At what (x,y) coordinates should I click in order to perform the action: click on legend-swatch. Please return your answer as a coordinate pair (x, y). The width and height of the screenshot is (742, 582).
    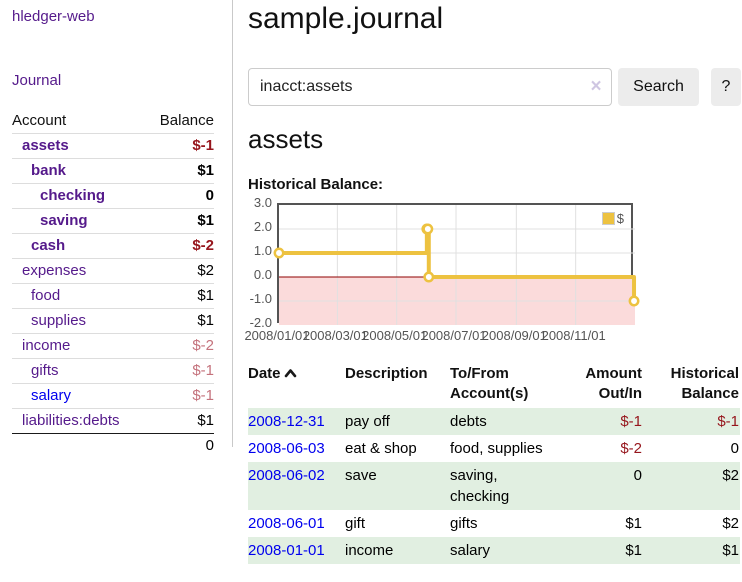
    Looking at the image, I should click on (608, 218).